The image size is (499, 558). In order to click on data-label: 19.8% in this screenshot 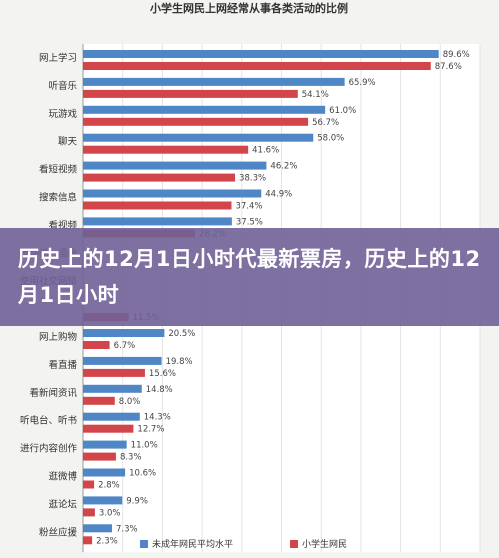, I will do `click(179, 362)`.